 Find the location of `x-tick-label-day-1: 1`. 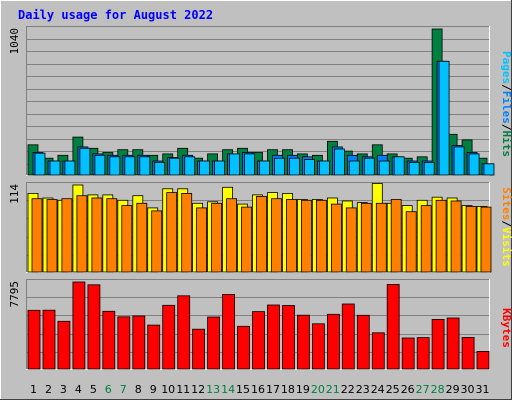

x-tick-label-day-1: 1 is located at coordinates (33, 389).